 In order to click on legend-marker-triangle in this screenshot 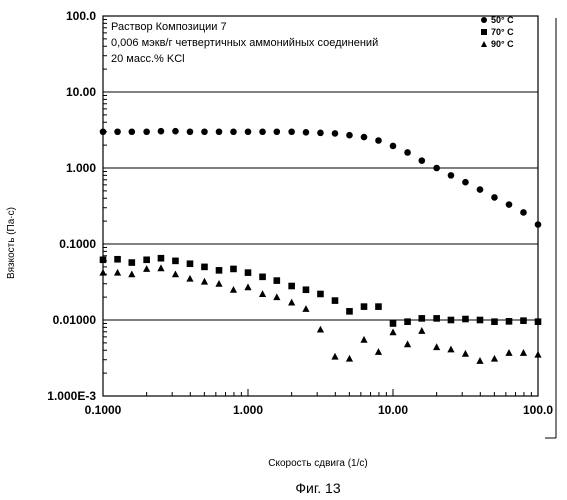, I will do `click(484, 44)`.